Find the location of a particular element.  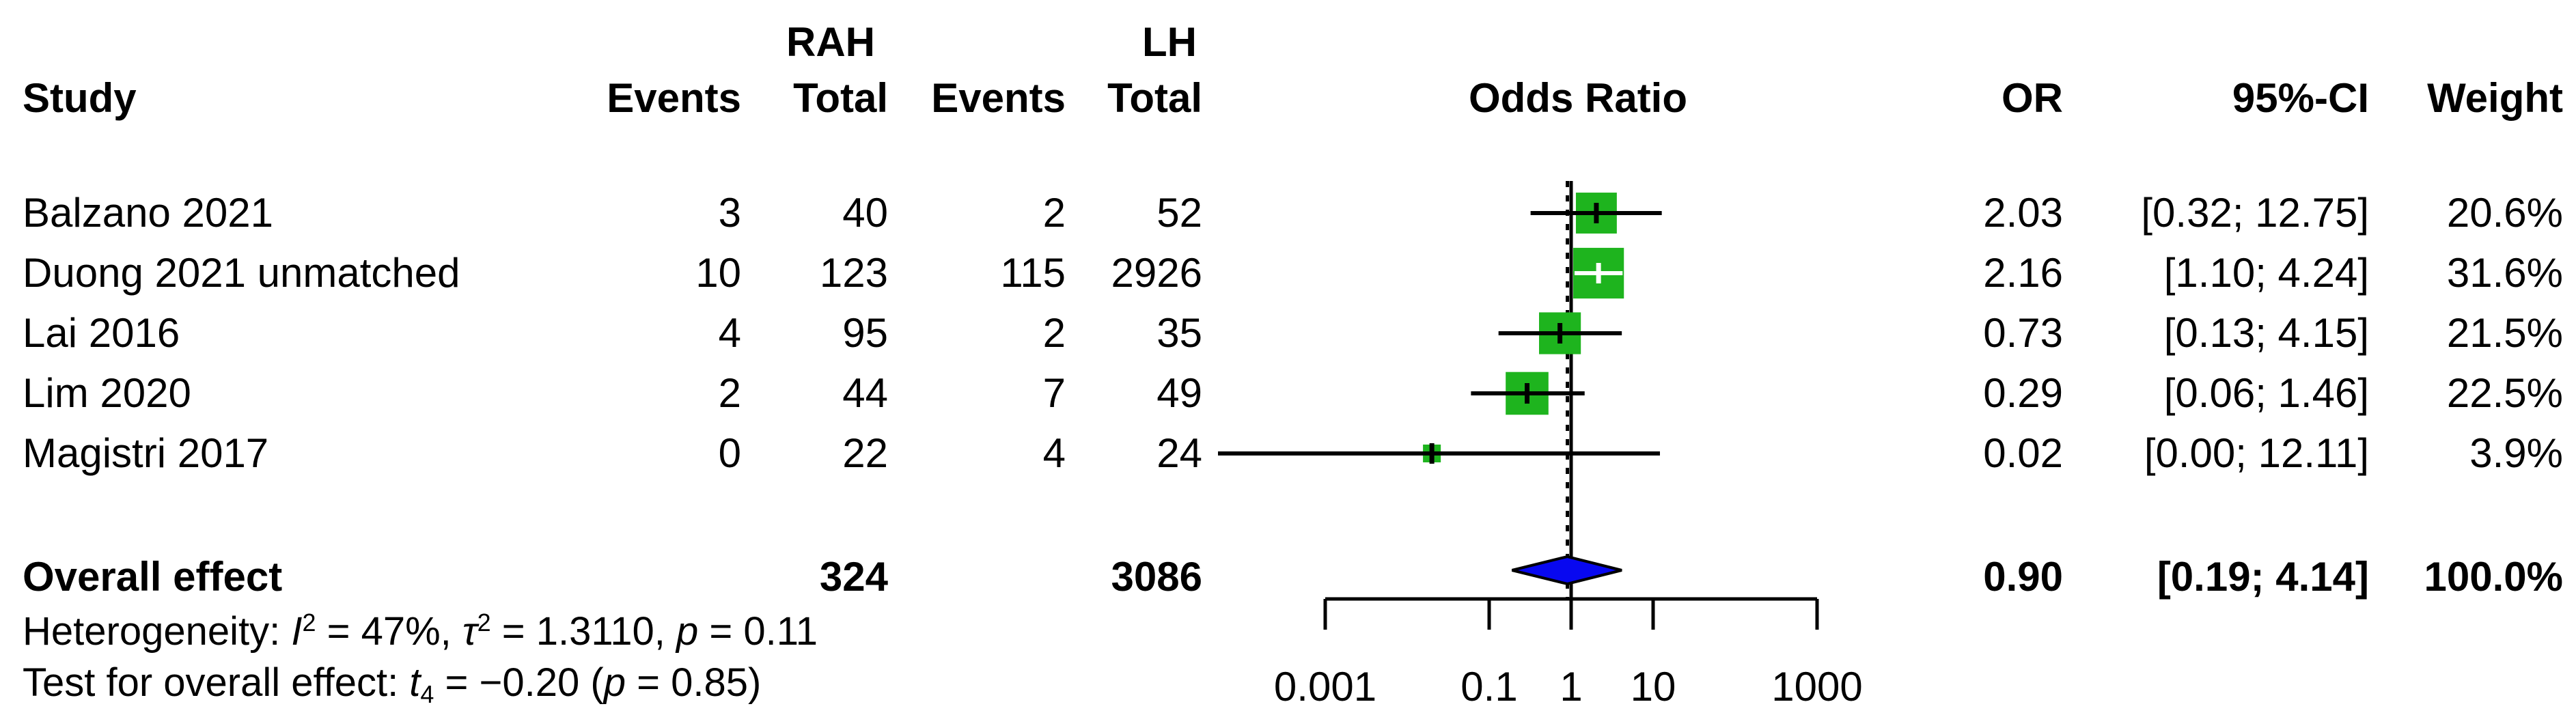

weight-value: 31.6% is located at coordinates (2504, 273).